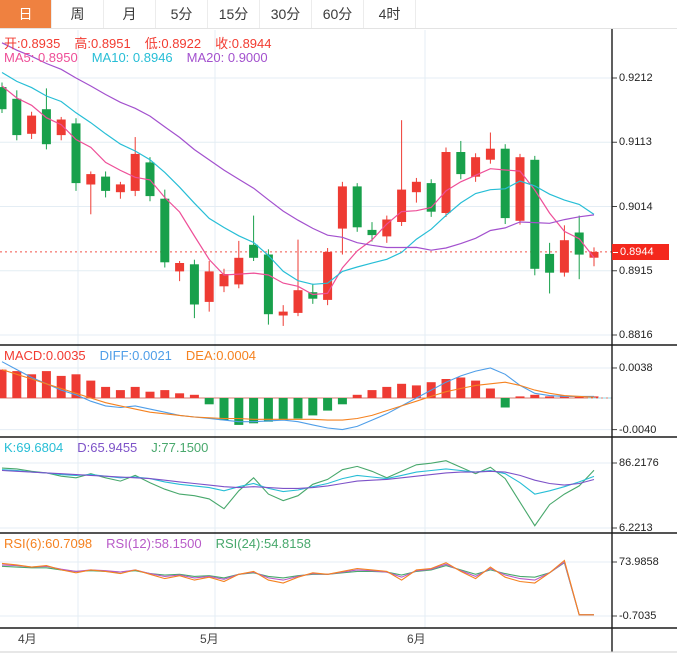 The width and height of the screenshot is (677, 660). What do you see at coordinates (390, 14) in the screenshot?
I see `tab-4hour: 4时` at bounding box center [390, 14].